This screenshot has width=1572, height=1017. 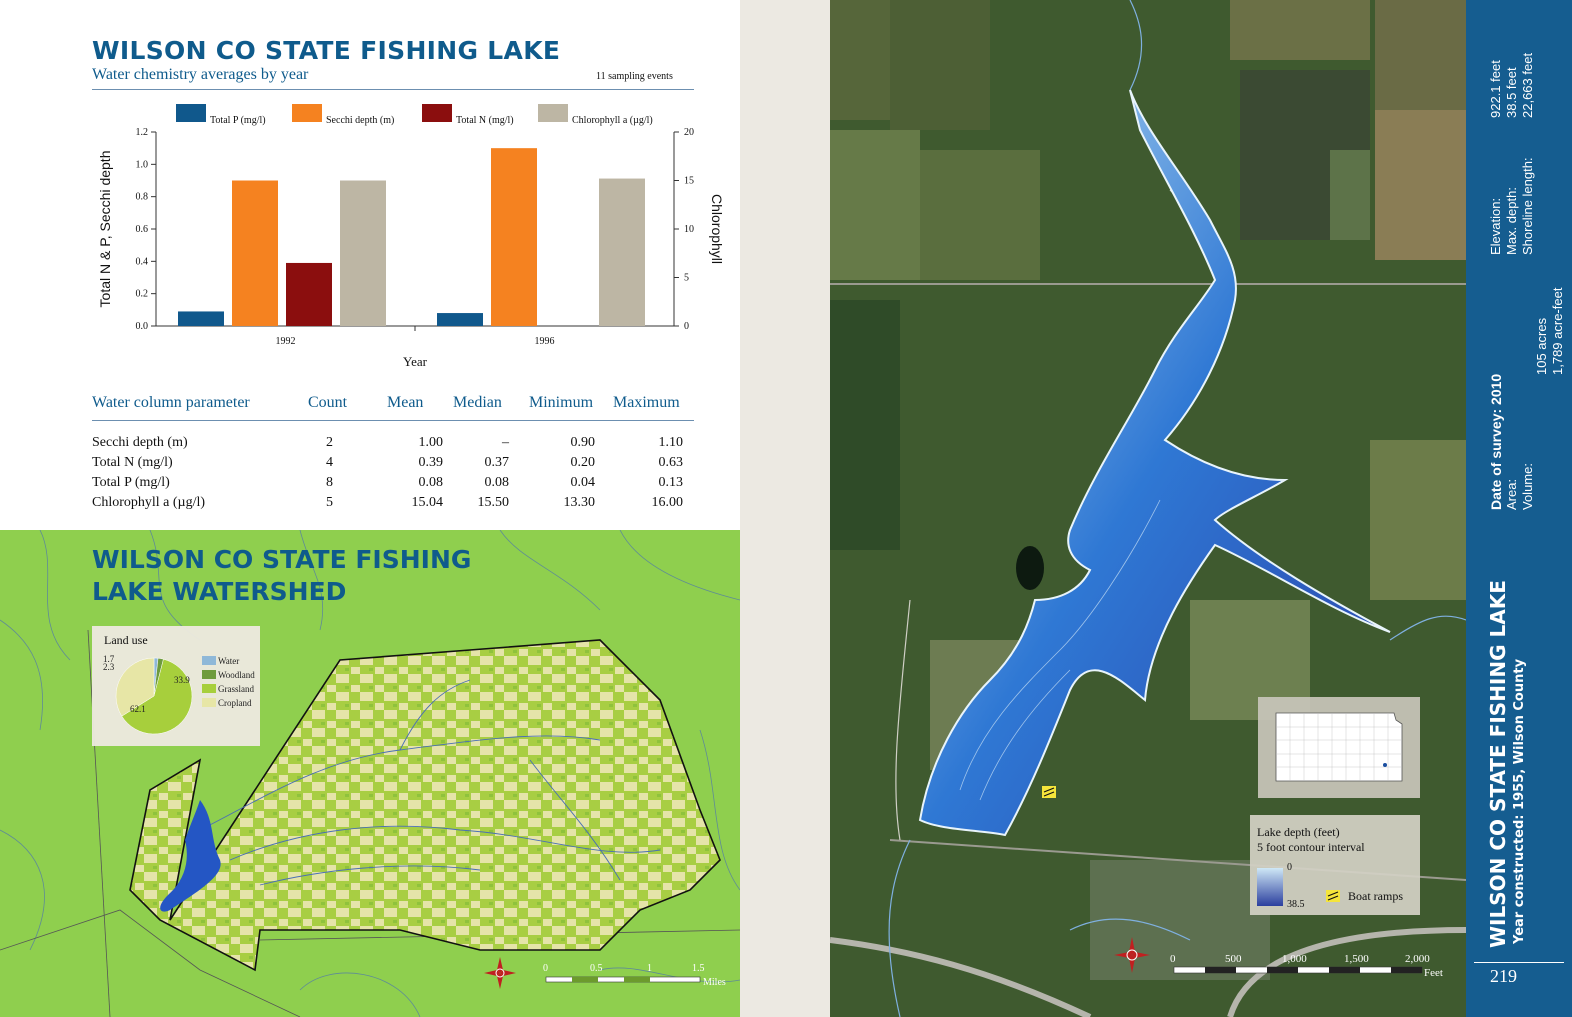 I want to click on legend-label-0: Total P (mg/l), so click(x=238, y=120).